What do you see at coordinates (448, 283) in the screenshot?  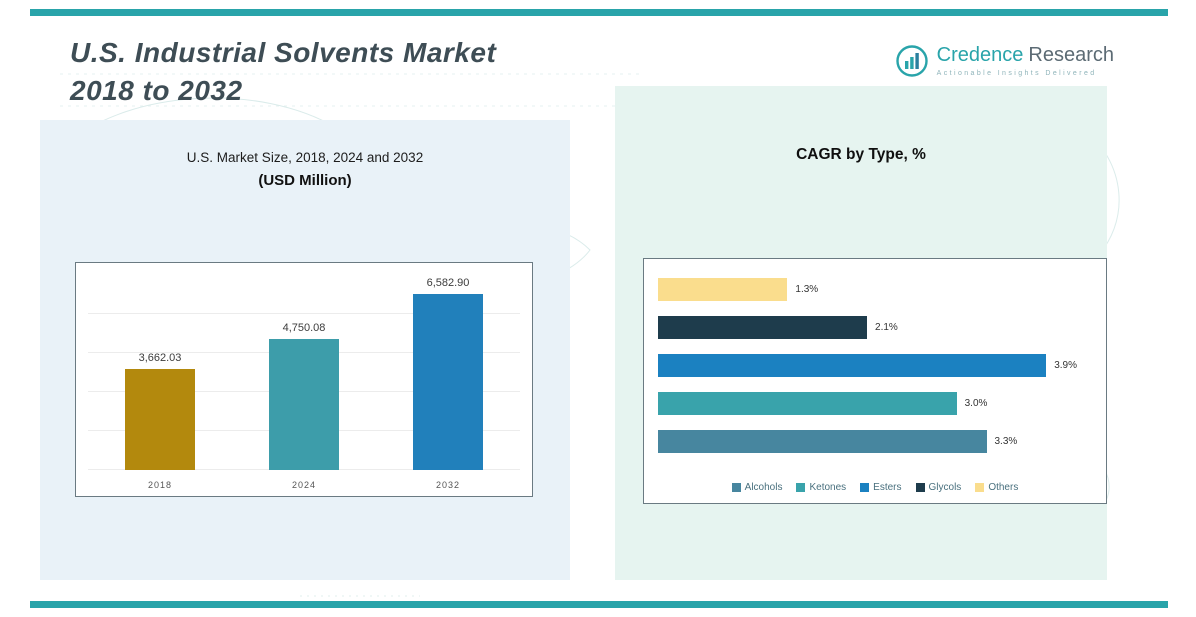 I see `bar-value-label-2032: 6,582.90` at bounding box center [448, 283].